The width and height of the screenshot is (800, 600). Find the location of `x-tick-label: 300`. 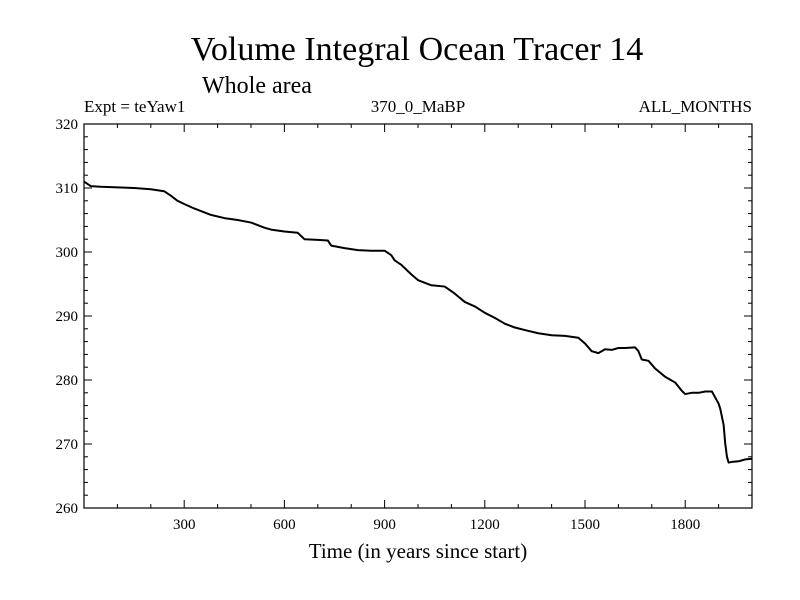

x-tick-label: 300 is located at coordinates (184, 525).